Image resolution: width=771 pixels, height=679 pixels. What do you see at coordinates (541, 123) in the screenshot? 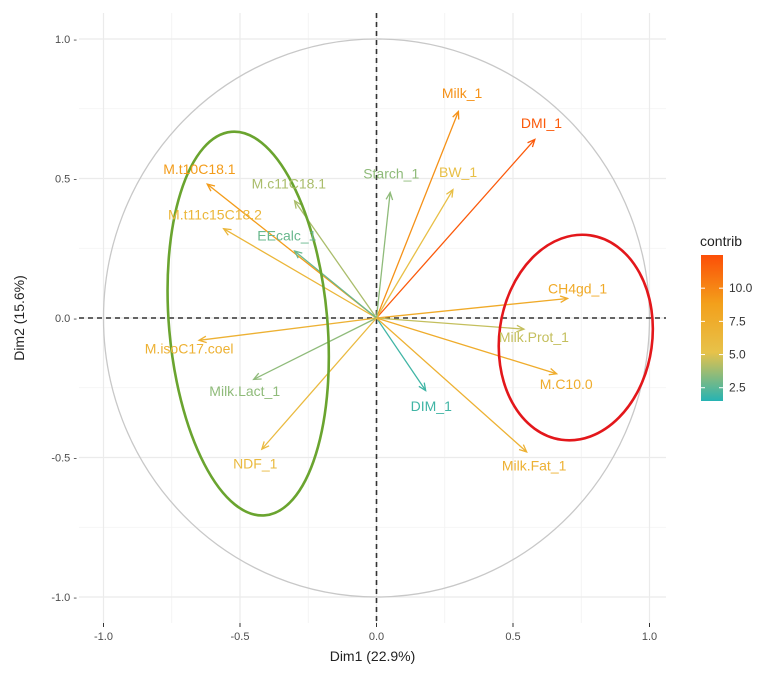
I see `variable-label: DMI_1` at bounding box center [541, 123].